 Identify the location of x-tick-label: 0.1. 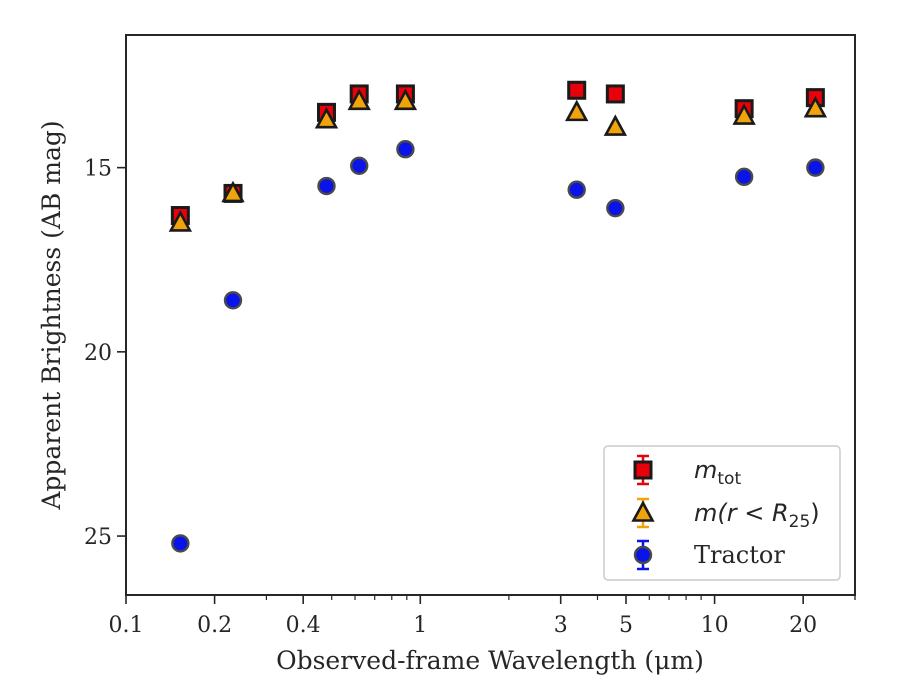
(126, 625).